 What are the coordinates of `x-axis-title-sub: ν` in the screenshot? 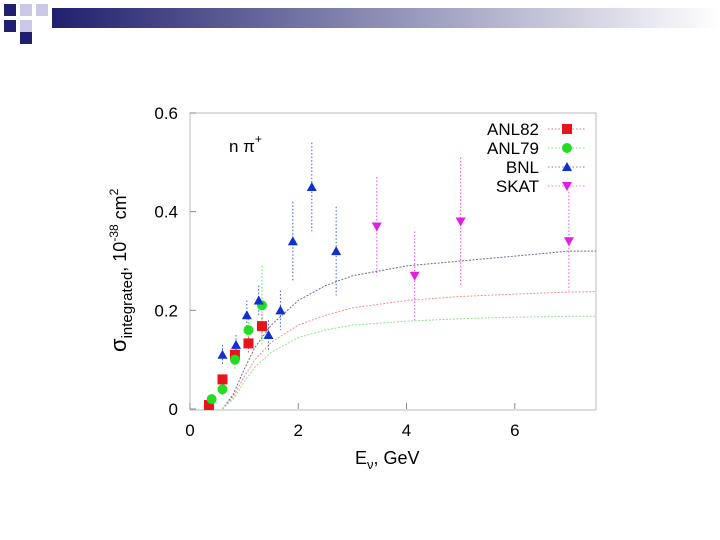 It's located at (370, 464).